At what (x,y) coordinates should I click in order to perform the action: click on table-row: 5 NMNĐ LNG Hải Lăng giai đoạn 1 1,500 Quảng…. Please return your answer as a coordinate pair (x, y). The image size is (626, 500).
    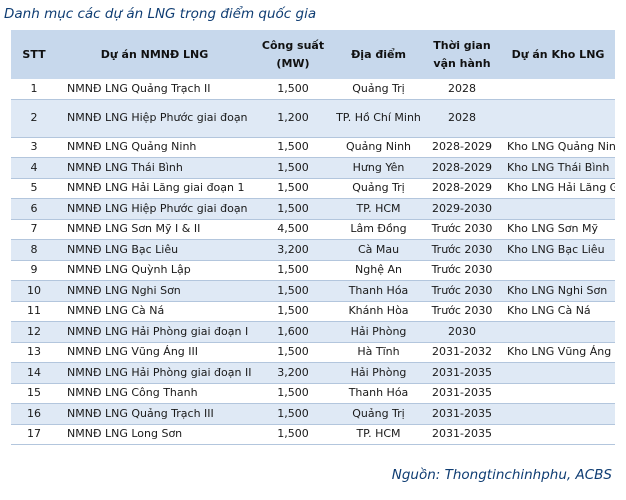
    Looking at the image, I should click on (313, 188).